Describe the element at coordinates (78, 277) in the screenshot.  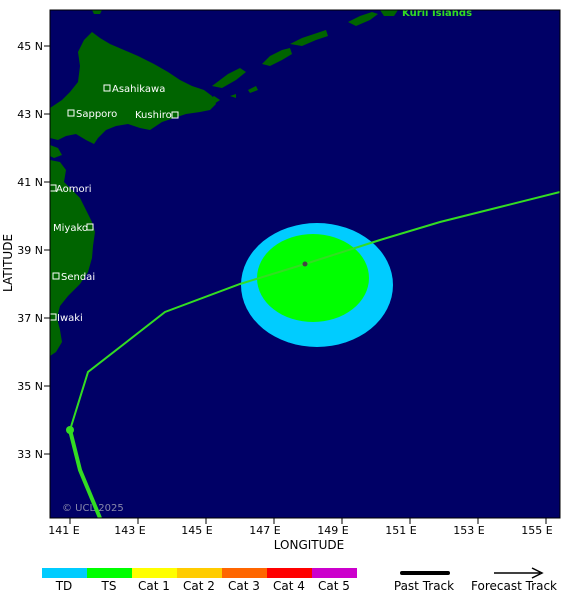
I see `city-label-sendai: Sendai` at that location.